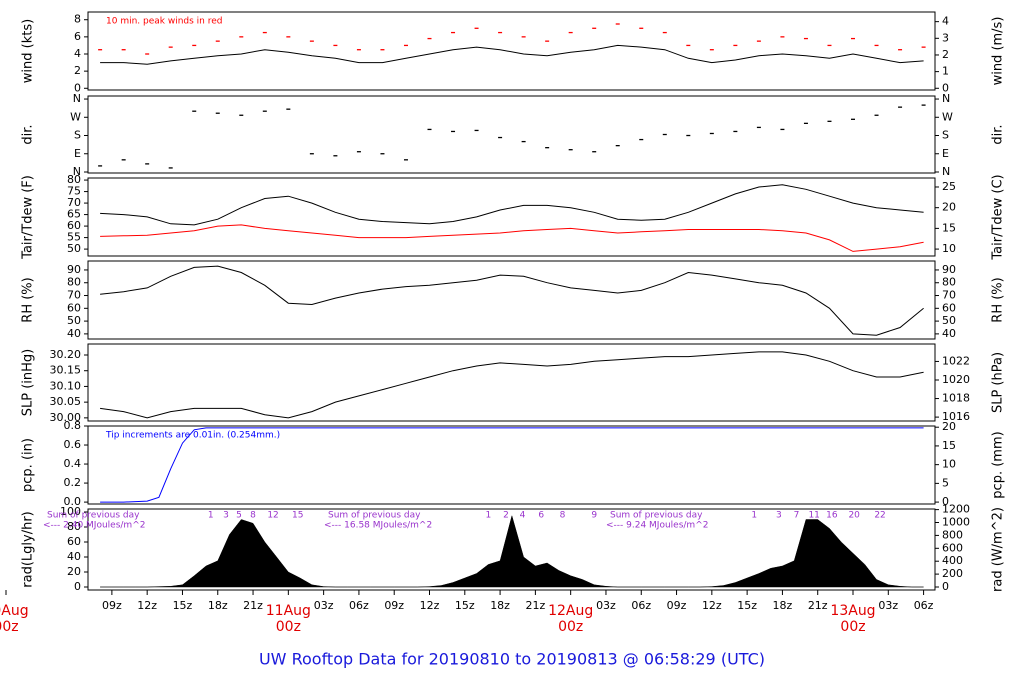 The image size is (1024, 700). I want to click on y2-tick-label: 15, so click(949, 227).